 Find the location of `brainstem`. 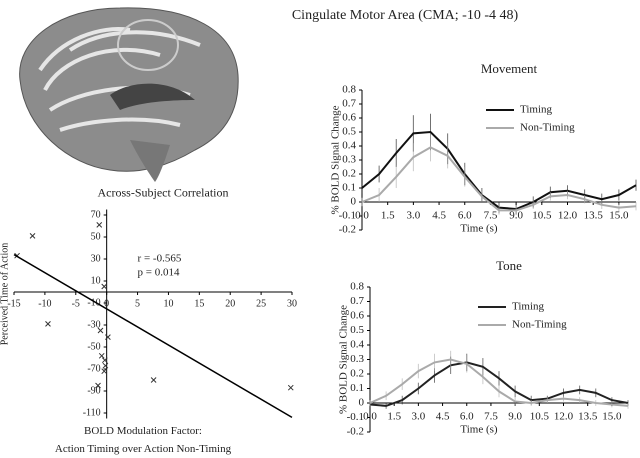

brainstem is located at coordinates (150, 161).